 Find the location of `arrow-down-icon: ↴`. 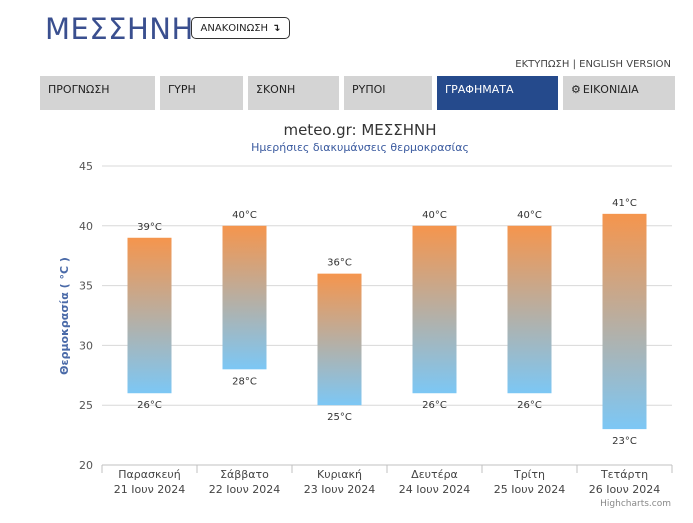

arrow-down-icon: ↴ is located at coordinates (276, 28).